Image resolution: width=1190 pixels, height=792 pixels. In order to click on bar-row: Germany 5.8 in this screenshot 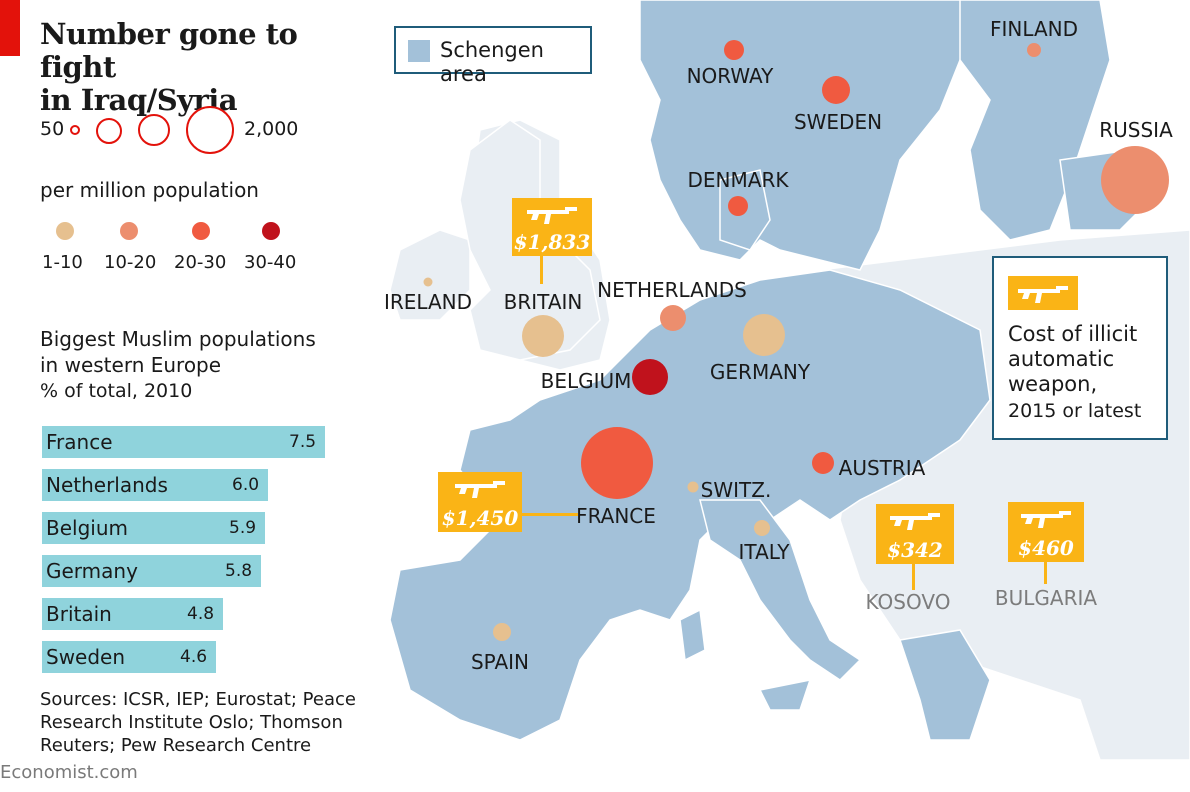, I will do `click(151, 571)`.